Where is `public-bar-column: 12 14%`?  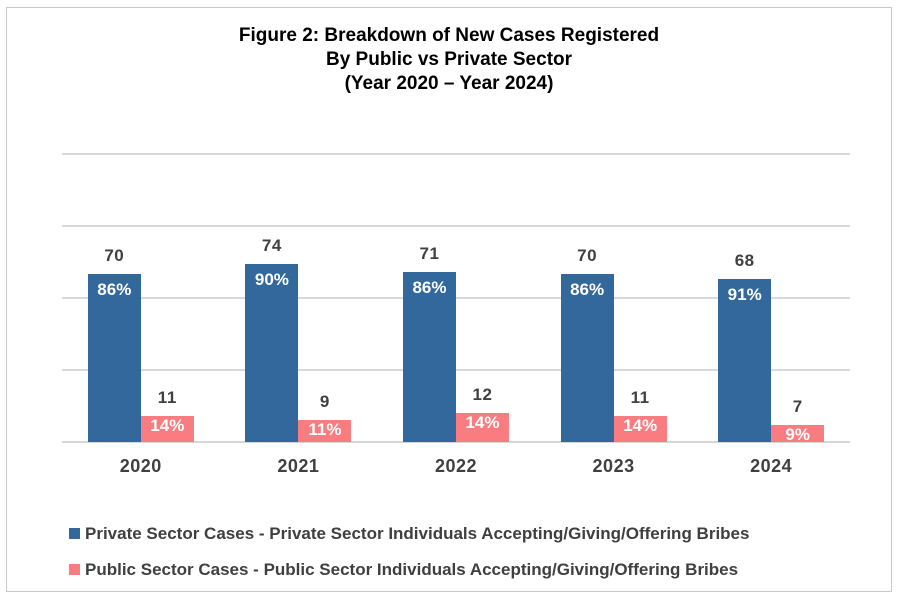 public-bar-column: 12 14% is located at coordinates (482, 413).